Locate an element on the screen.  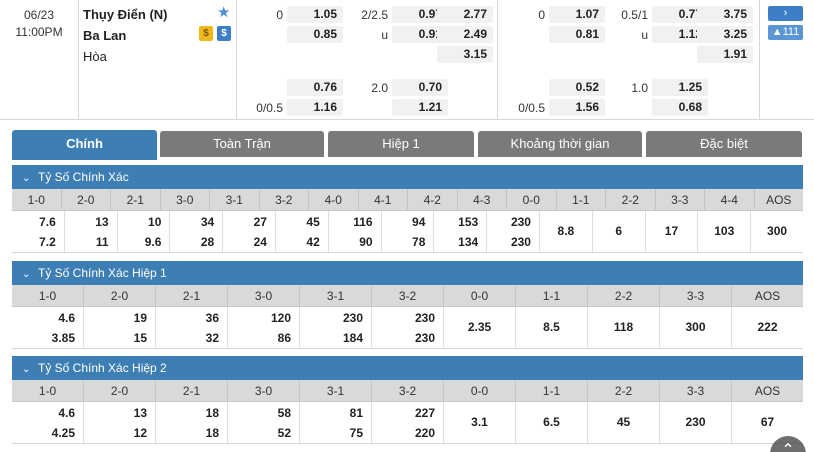
more-markets-button: ▲111 is located at coordinates (785, 32).